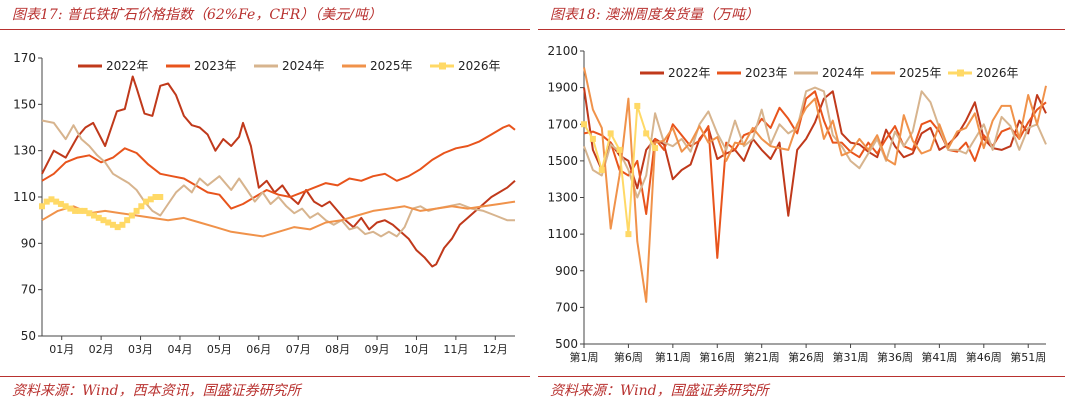 Image resolution: width=1065 pixels, height=402 pixels. Describe the element at coordinates (584, 357) in the screenshot. I see `x-tick-label: 第1周` at that location.